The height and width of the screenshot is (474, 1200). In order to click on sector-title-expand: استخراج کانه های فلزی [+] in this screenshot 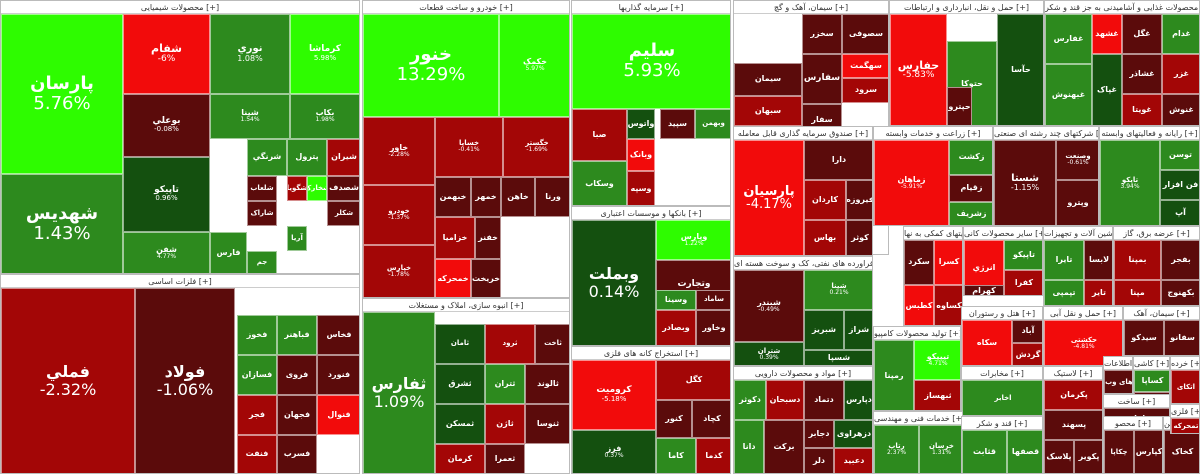, I will do `click(651, 353)`.